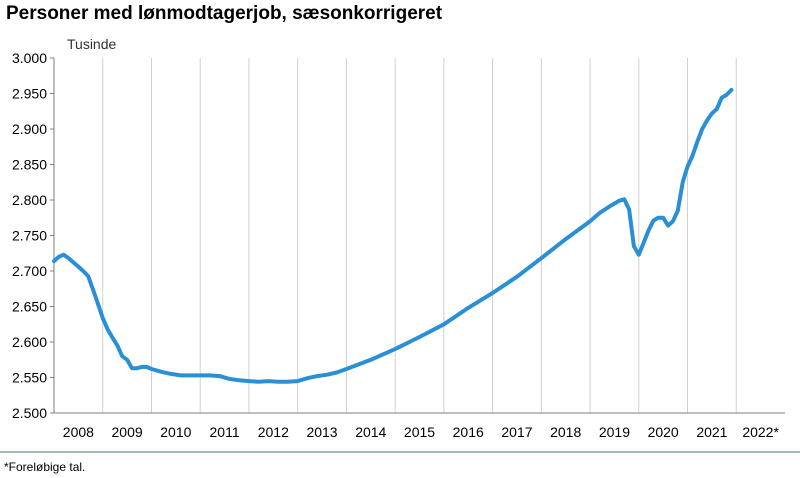 Image resolution: width=800 pixels, height=478 pixels. I want to click on y-tick-label: 2.900, so click(29, 129).